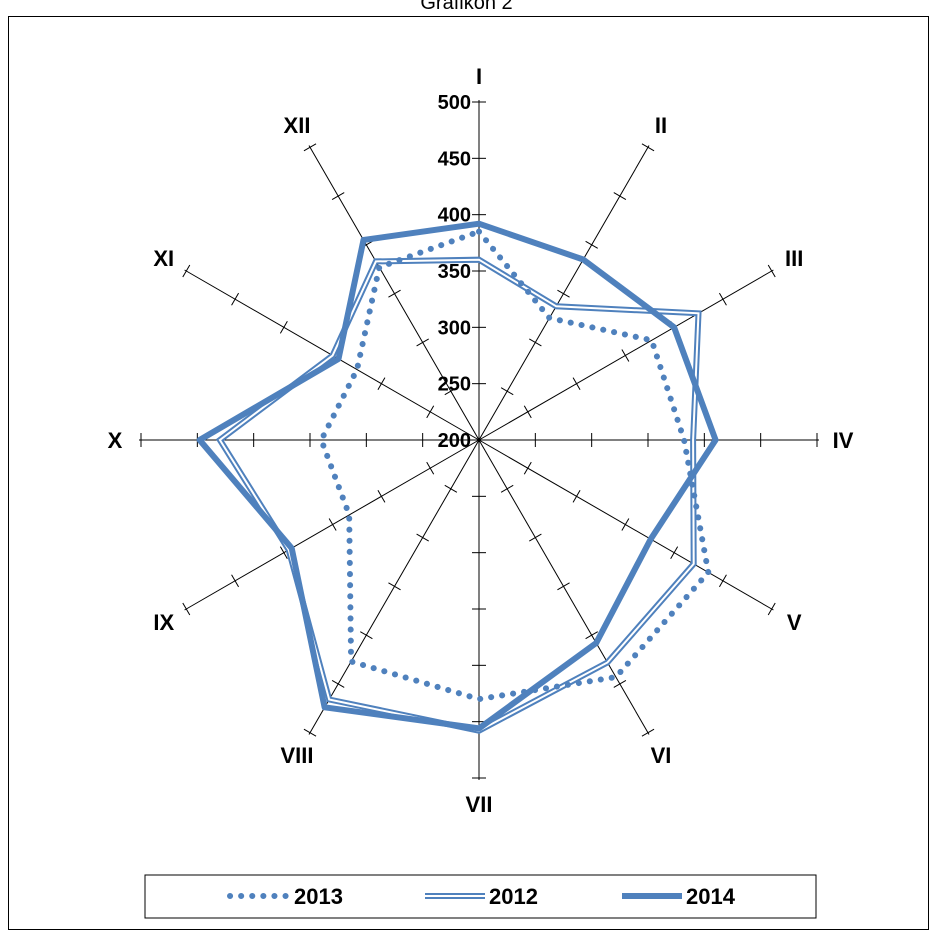  What do you see at coordinates (454, 159) in the screenshot?
I see `radial-tick-label: 450` at bounding box center [454, 159].